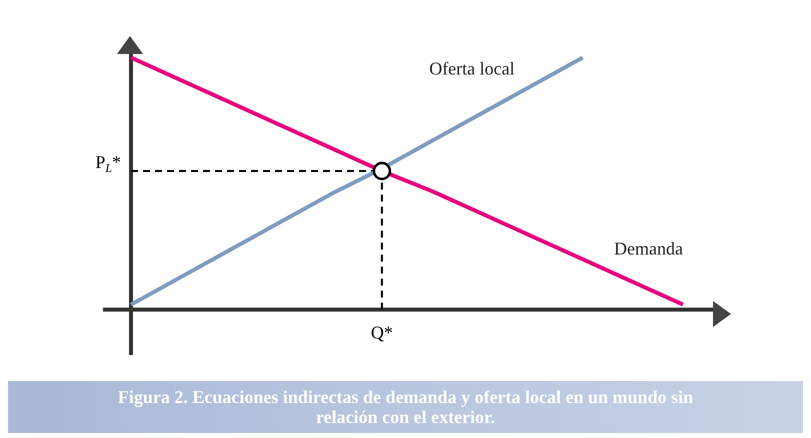 Image resolution: width=811 pixels, height=438 pixels. I want to click on text: Figura 2. Ecuaciones indirectas de demanda y oferta local en un mundo sin relación con el exterior., so click(405, 407).